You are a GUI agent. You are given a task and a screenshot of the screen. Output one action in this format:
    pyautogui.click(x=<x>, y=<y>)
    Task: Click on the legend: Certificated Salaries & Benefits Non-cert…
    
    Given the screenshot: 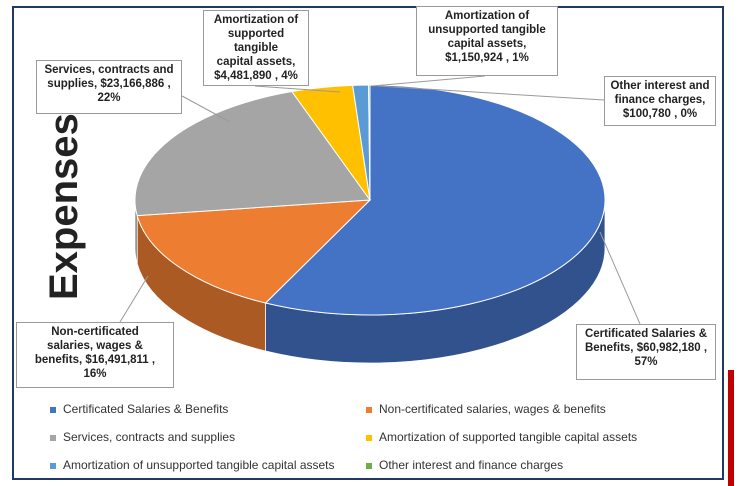 What is the action you would take?
    pyautogui.click(x=380, y=440)
    